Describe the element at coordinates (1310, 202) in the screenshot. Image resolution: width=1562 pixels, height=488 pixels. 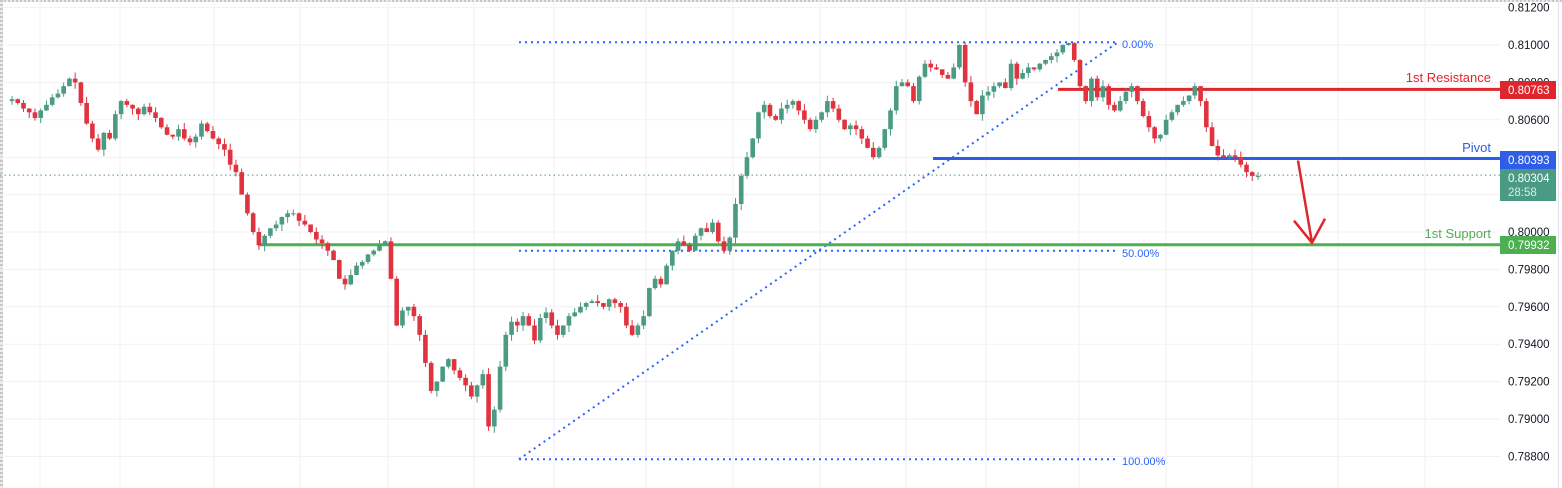
I see `down-arrow-annotation` at that location.